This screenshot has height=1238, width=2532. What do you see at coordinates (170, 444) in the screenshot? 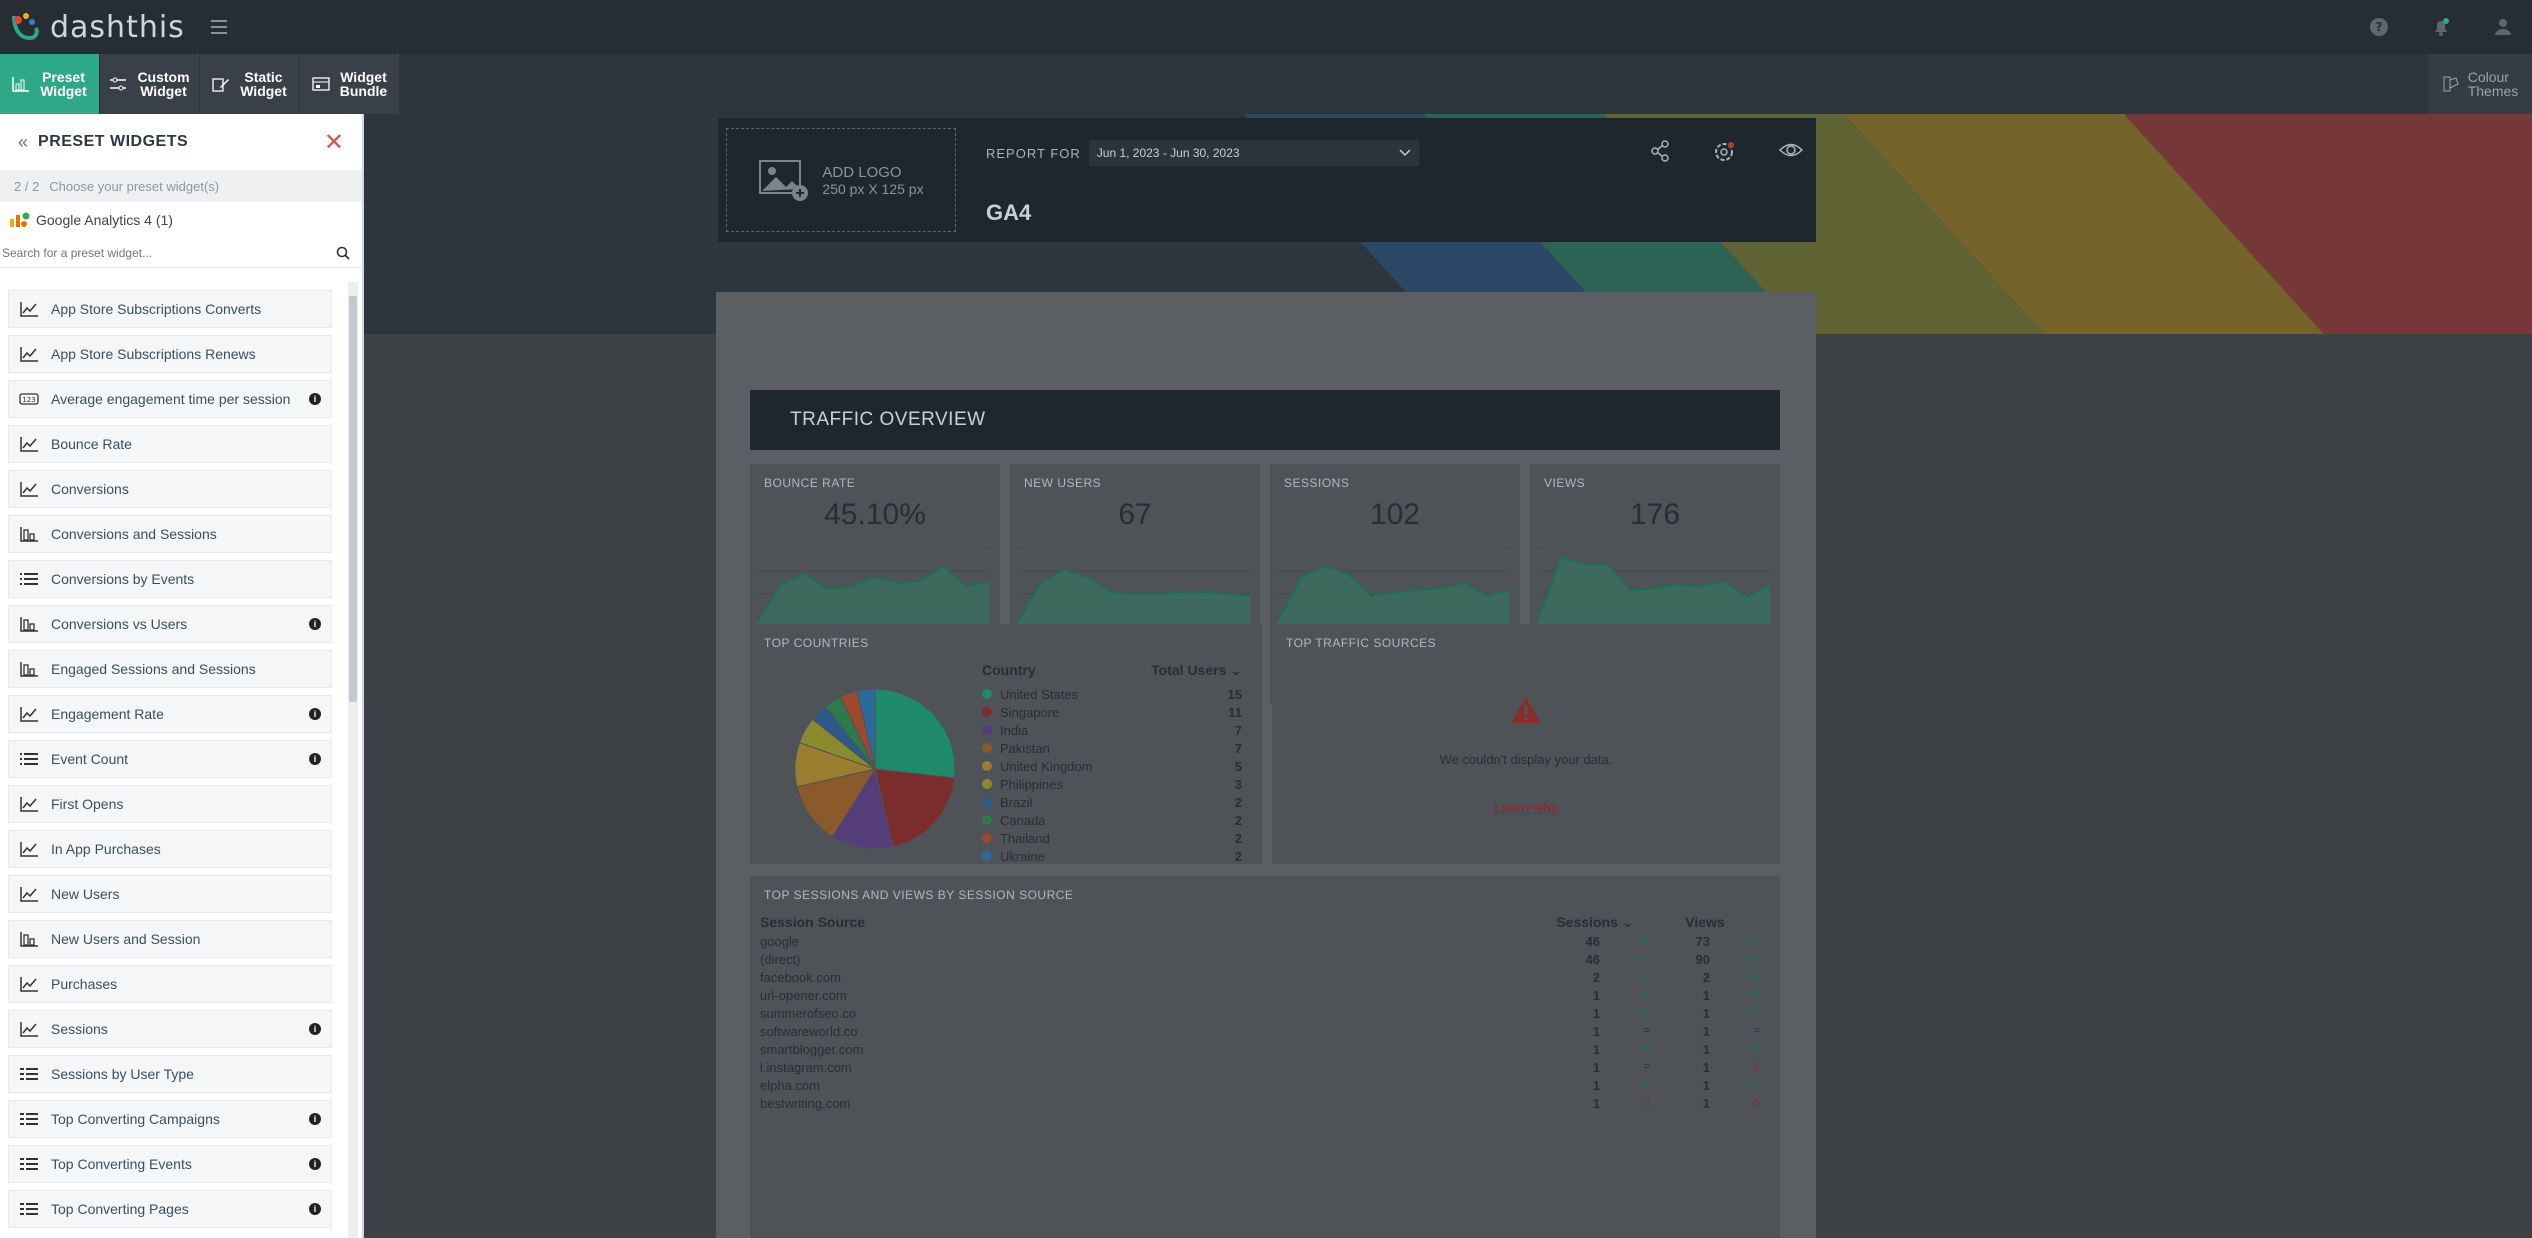
I see `preset-widget-item: Bounce Rate` at bounding box center [170, 444].